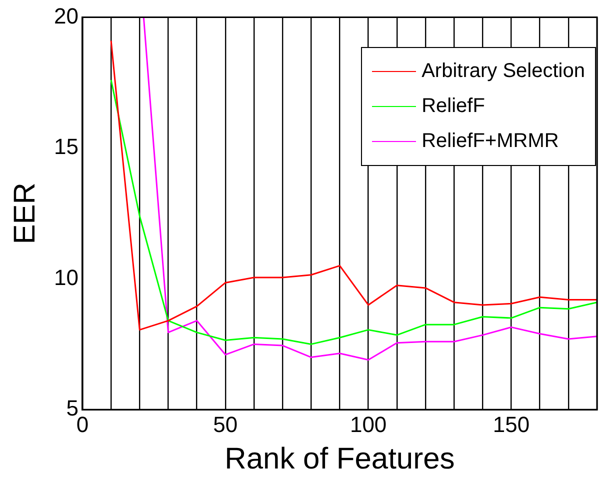 This screenshot has height=486, width=600. Describe the element at coordinates (66, 15) in the screenshot. I see `y-tick-label: 20` at that location.